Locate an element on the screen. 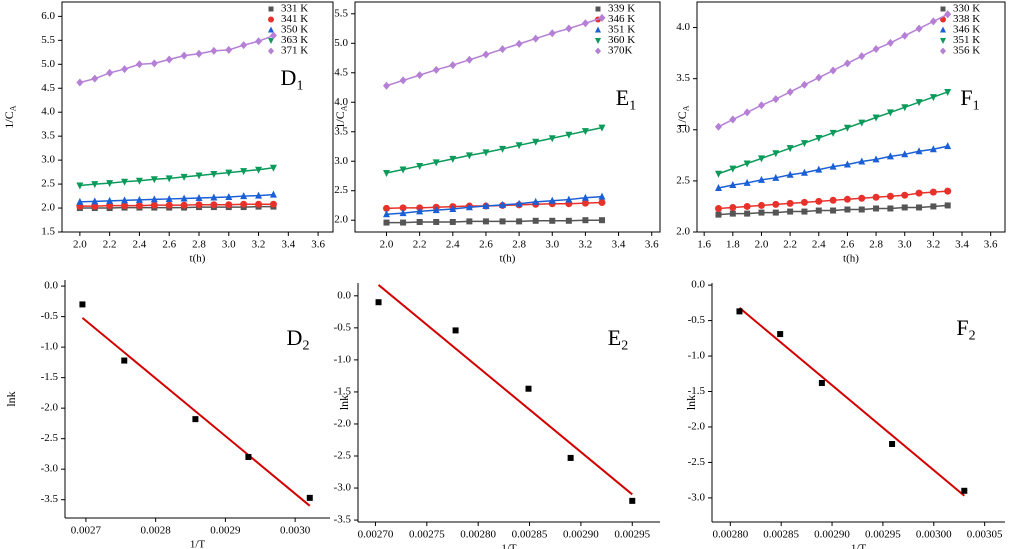 The height and width of the screenshot is (549, 1016). y-axis-label: 1/CA is located at coordinates (683, 116).